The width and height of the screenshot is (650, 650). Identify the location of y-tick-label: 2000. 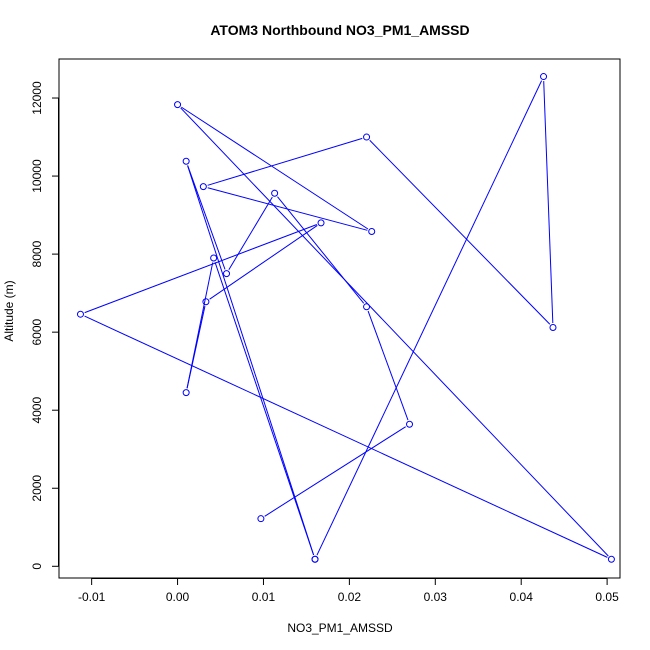
(37, 488).